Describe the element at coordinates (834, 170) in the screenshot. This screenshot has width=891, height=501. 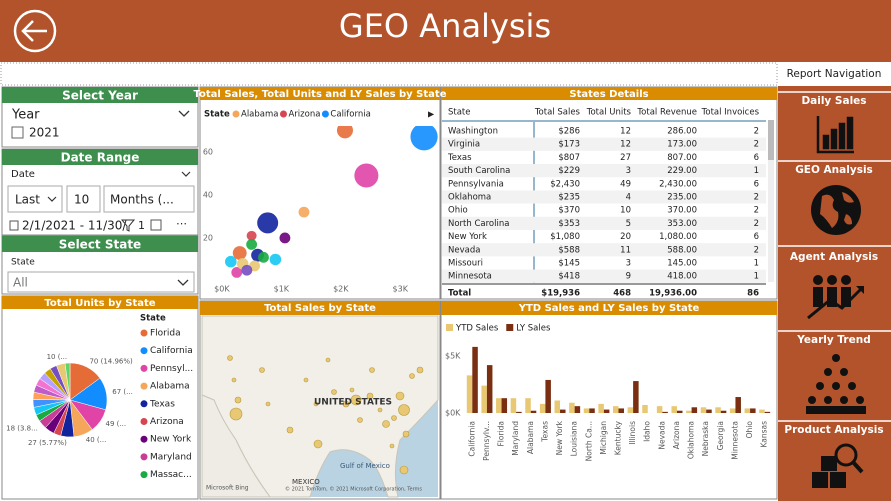
I see `nav-label: GEO Analysis` at that location.